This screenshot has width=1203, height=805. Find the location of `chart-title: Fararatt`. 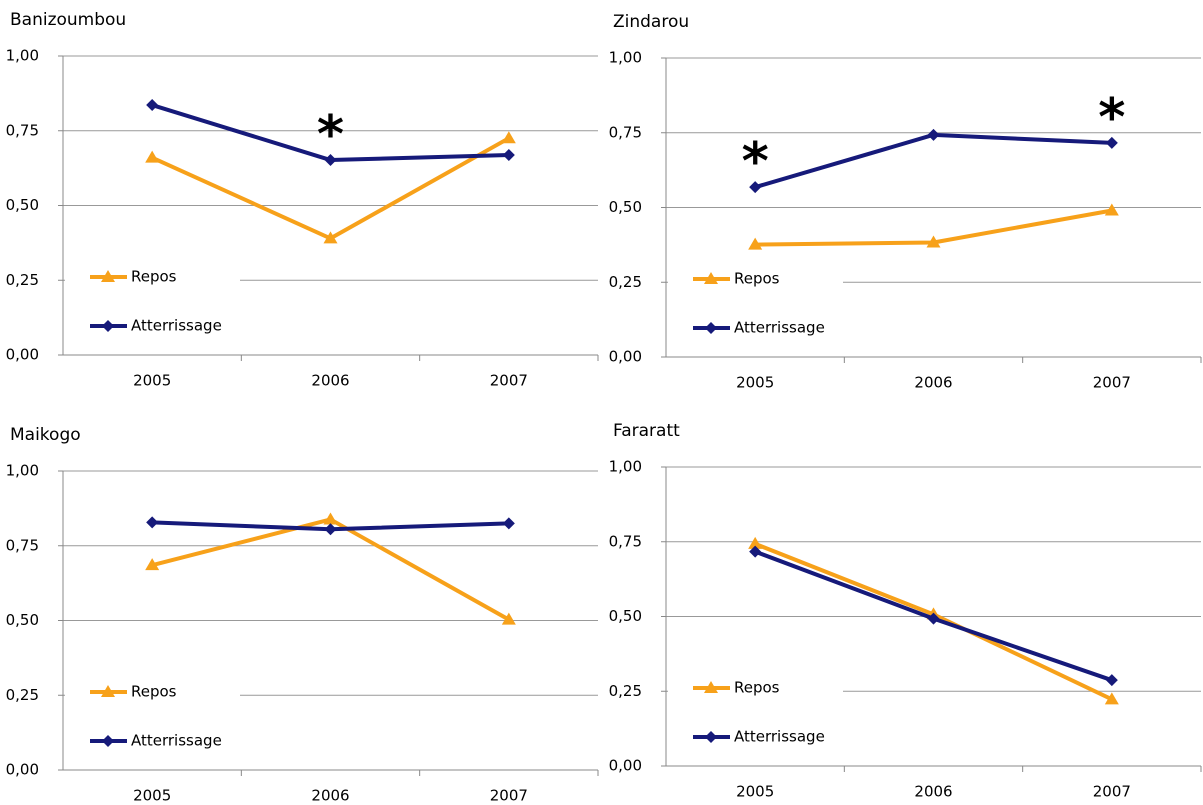

chart-title: Fararatt is located at coordinates (646, 431).